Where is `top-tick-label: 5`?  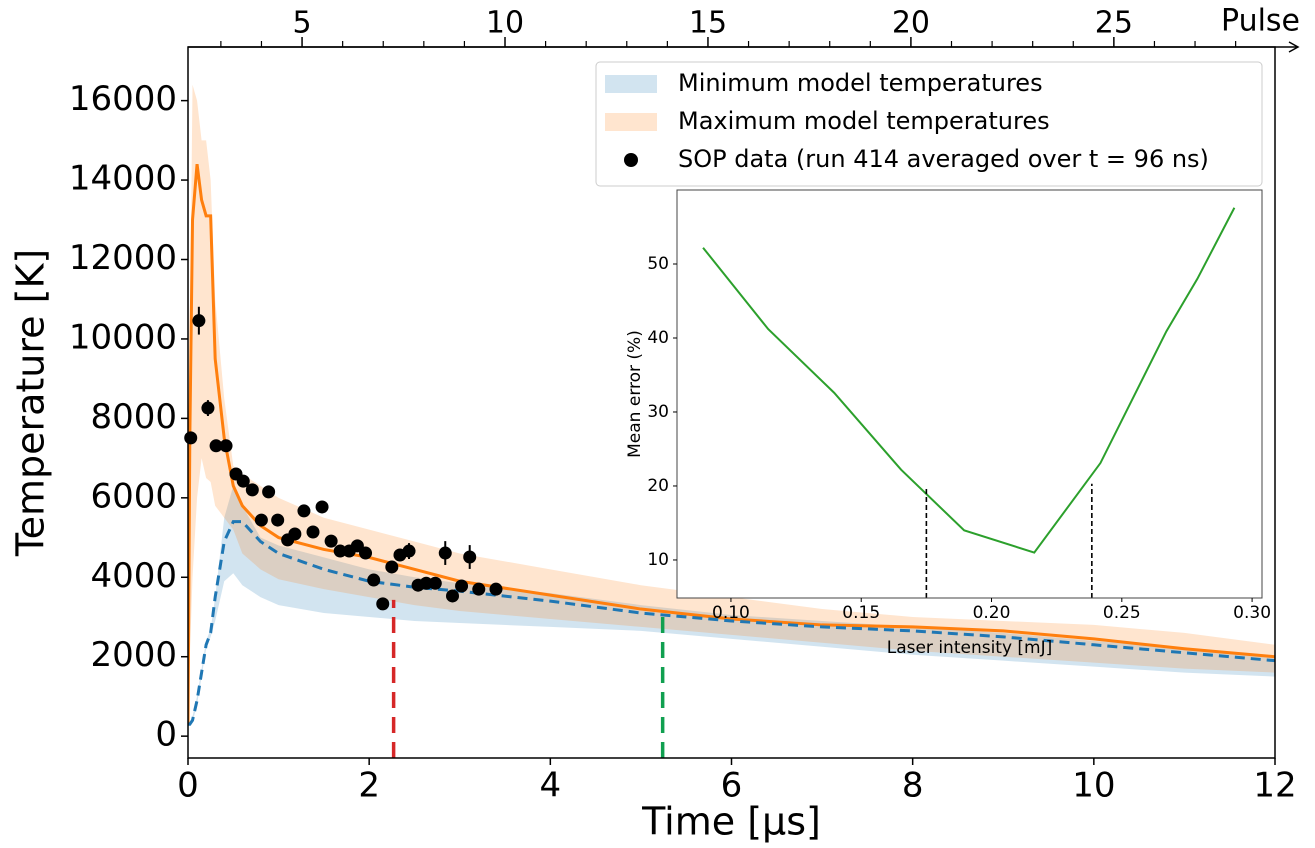 top-tick-label: 5 is located at coordinates (302, 23).